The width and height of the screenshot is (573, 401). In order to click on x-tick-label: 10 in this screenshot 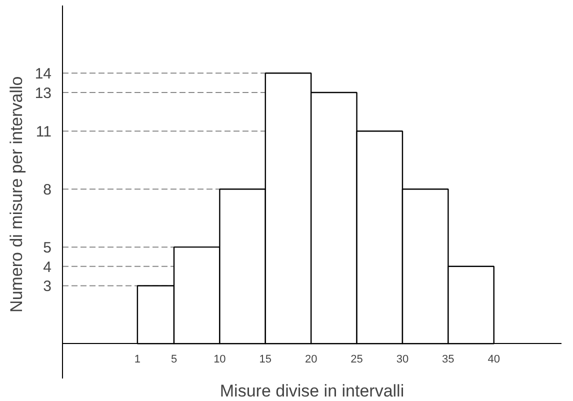, I will do `click(220, 360)`.